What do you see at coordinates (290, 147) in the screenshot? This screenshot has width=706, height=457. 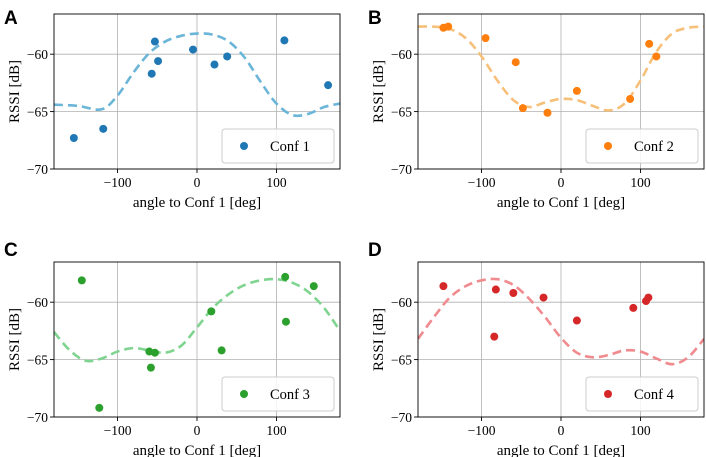 I see `legend-label: Conf 1` at bounding box center [290, 147].